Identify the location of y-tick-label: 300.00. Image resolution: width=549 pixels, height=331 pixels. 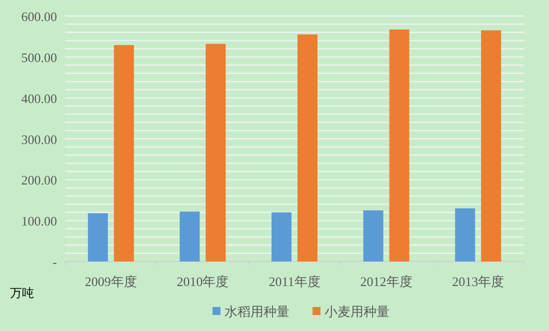
(39, 139).